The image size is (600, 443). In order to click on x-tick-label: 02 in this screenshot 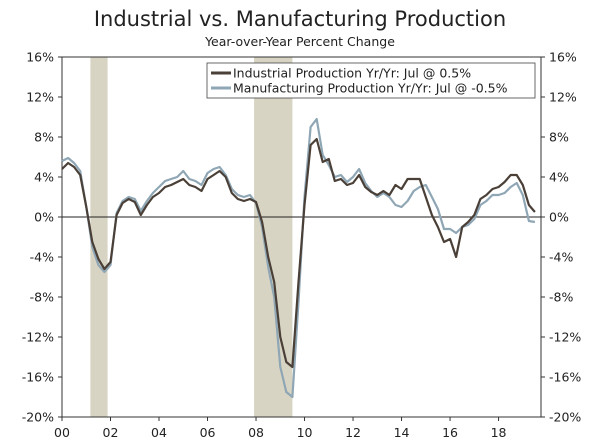, I will do `click(111, 432)`.